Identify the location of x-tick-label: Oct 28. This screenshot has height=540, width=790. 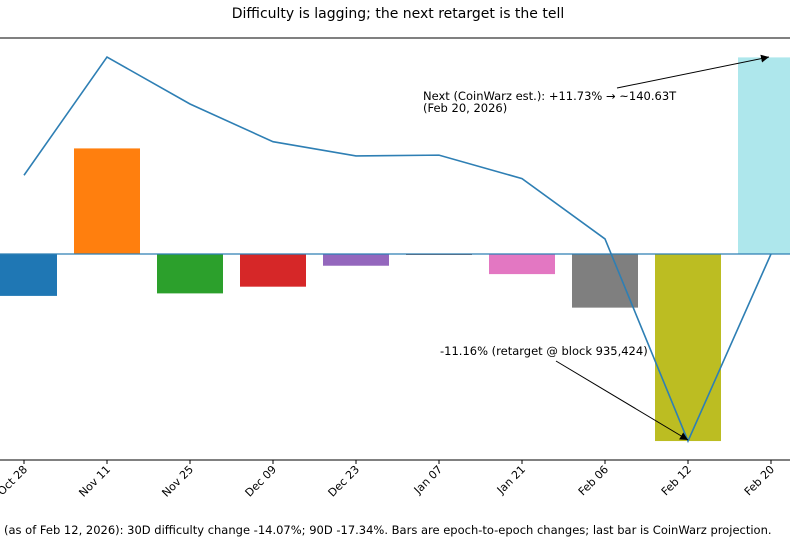
(15, 480).